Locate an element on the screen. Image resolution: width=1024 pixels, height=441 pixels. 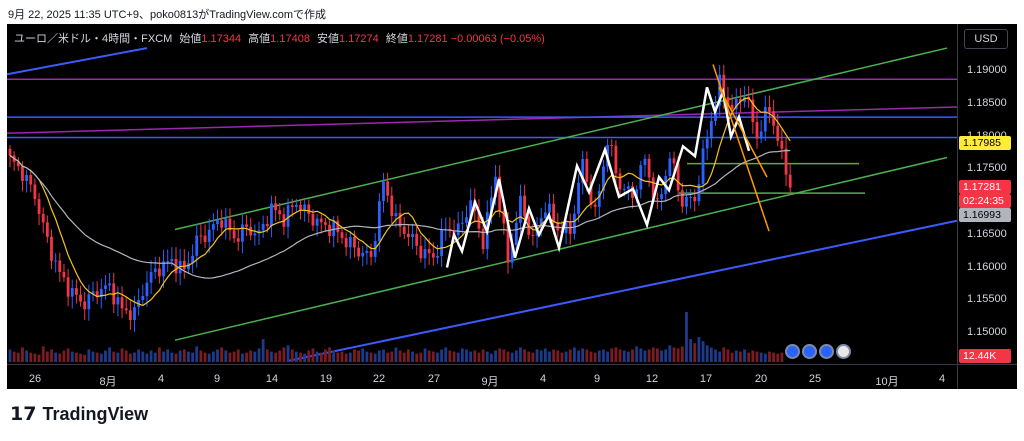
time-tick-label: 9 is located at coordinates (217, 379).